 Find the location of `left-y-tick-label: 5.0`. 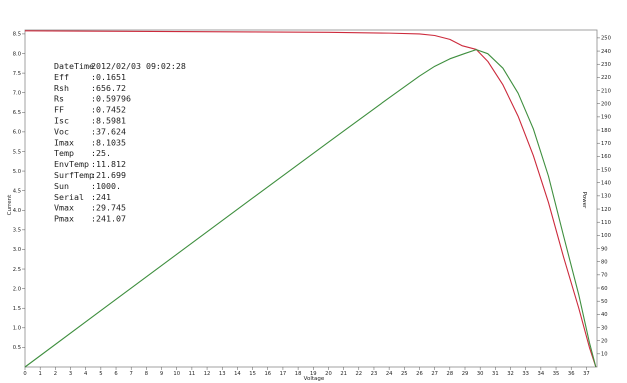

left-y-tick-label: 5.0 is located at coordinates (17, 172).